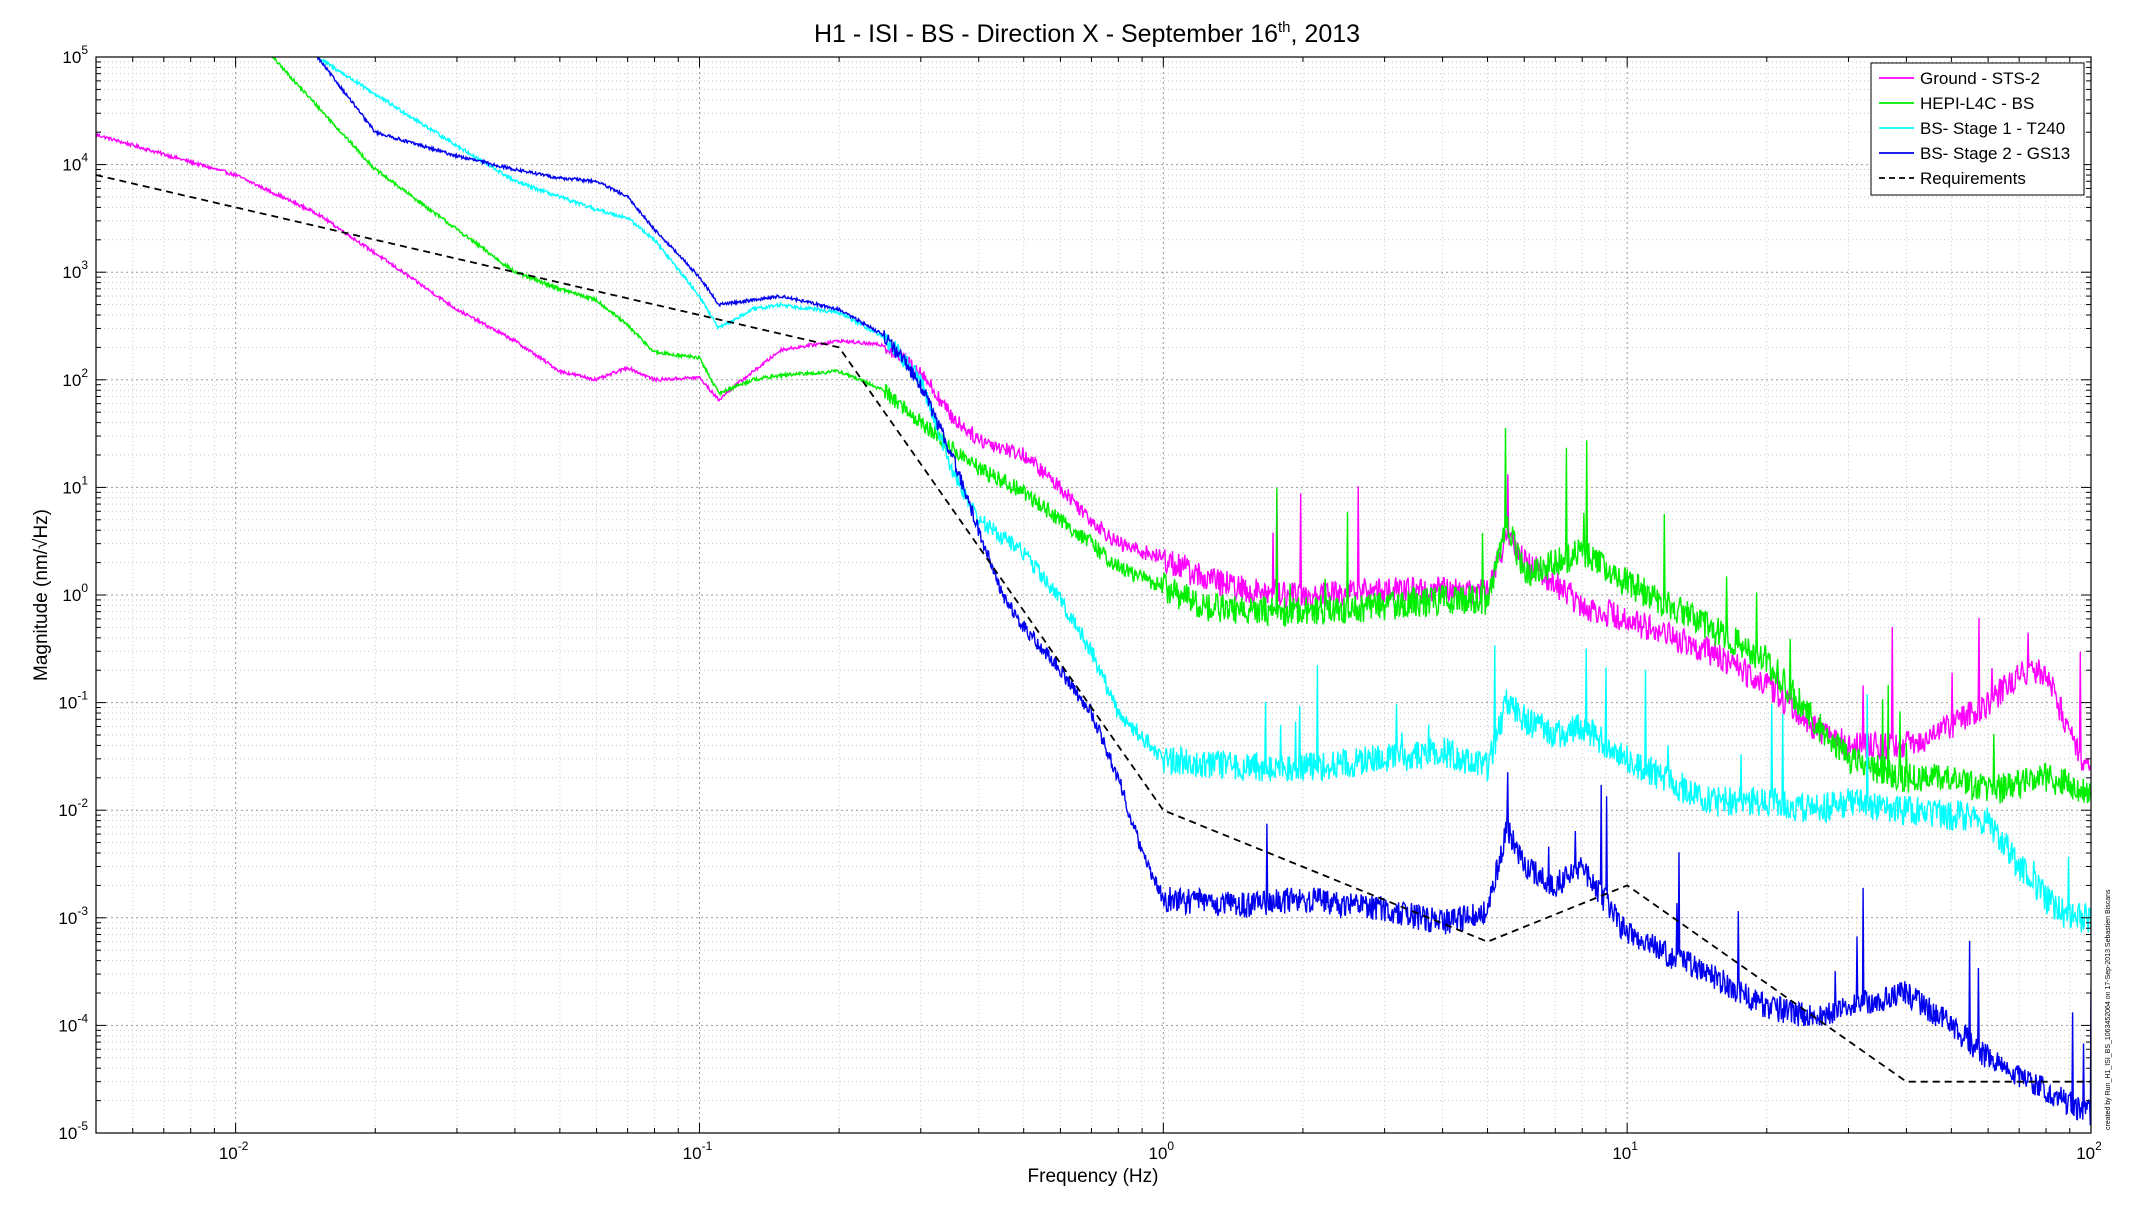  I want to click on y-tick-label: 10⁴, so click(75, 163).